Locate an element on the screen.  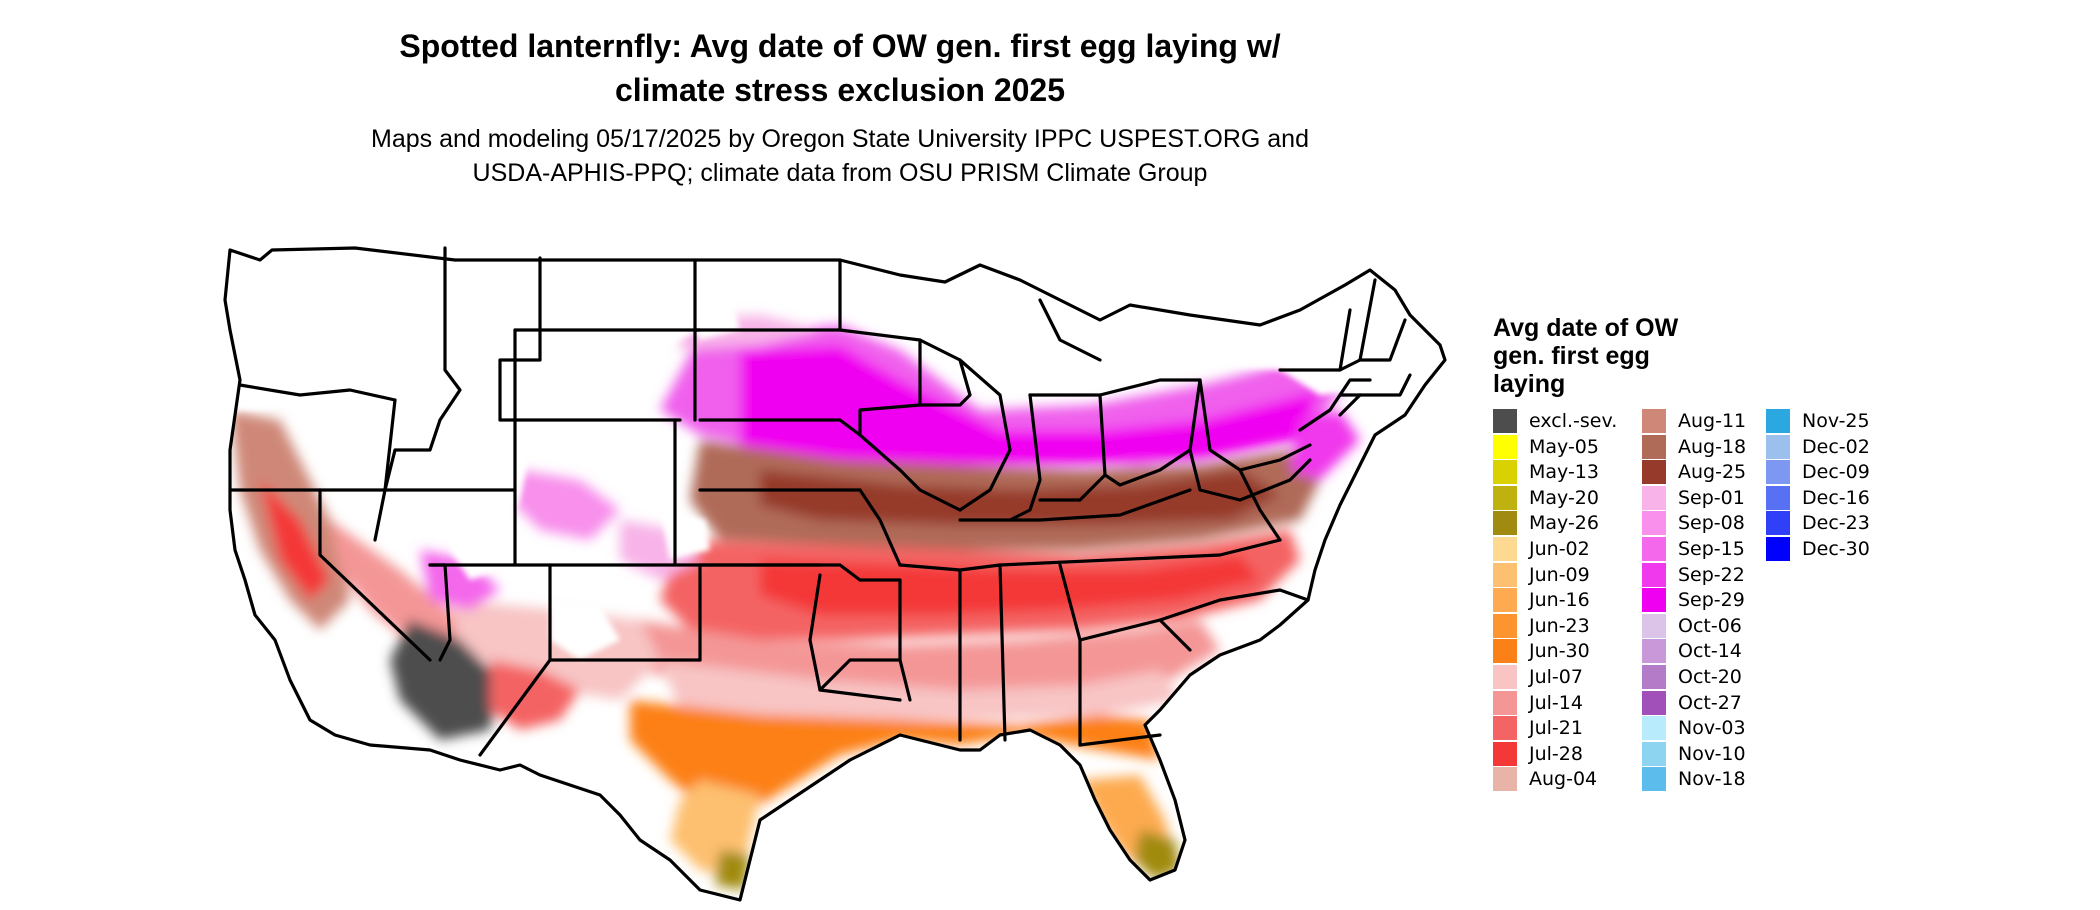
legend-item: Nov-25 is located at coordinates (1841, 421).